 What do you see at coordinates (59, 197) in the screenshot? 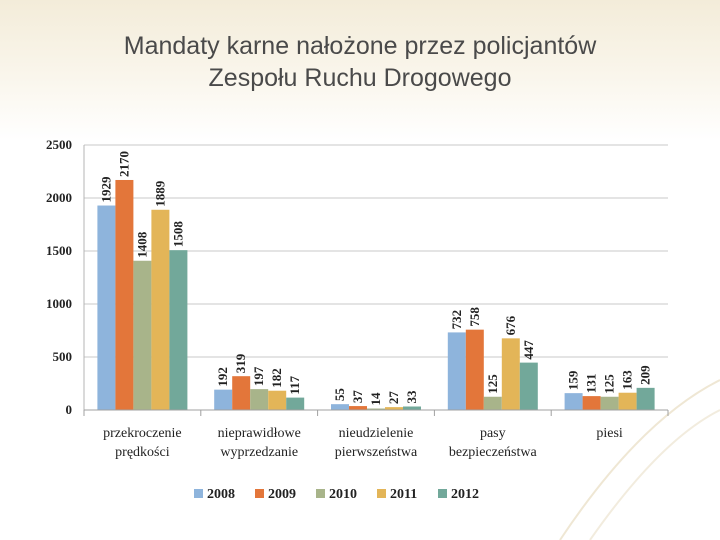
I see `y-tick-label: 2000` at bounding box center [59, 197].